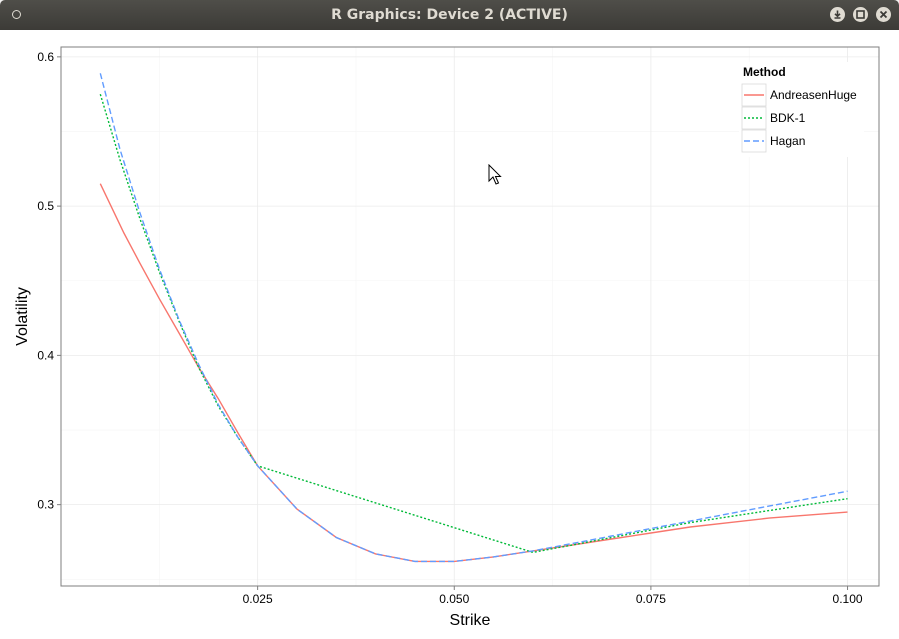 The height and width of the screenshot is (639, 899). What do you see at coordinates (813, 95) in the screenshot?
I see `legend-label-andreasenhuge: AndreasenHuge` at bounding box center [813, 95].